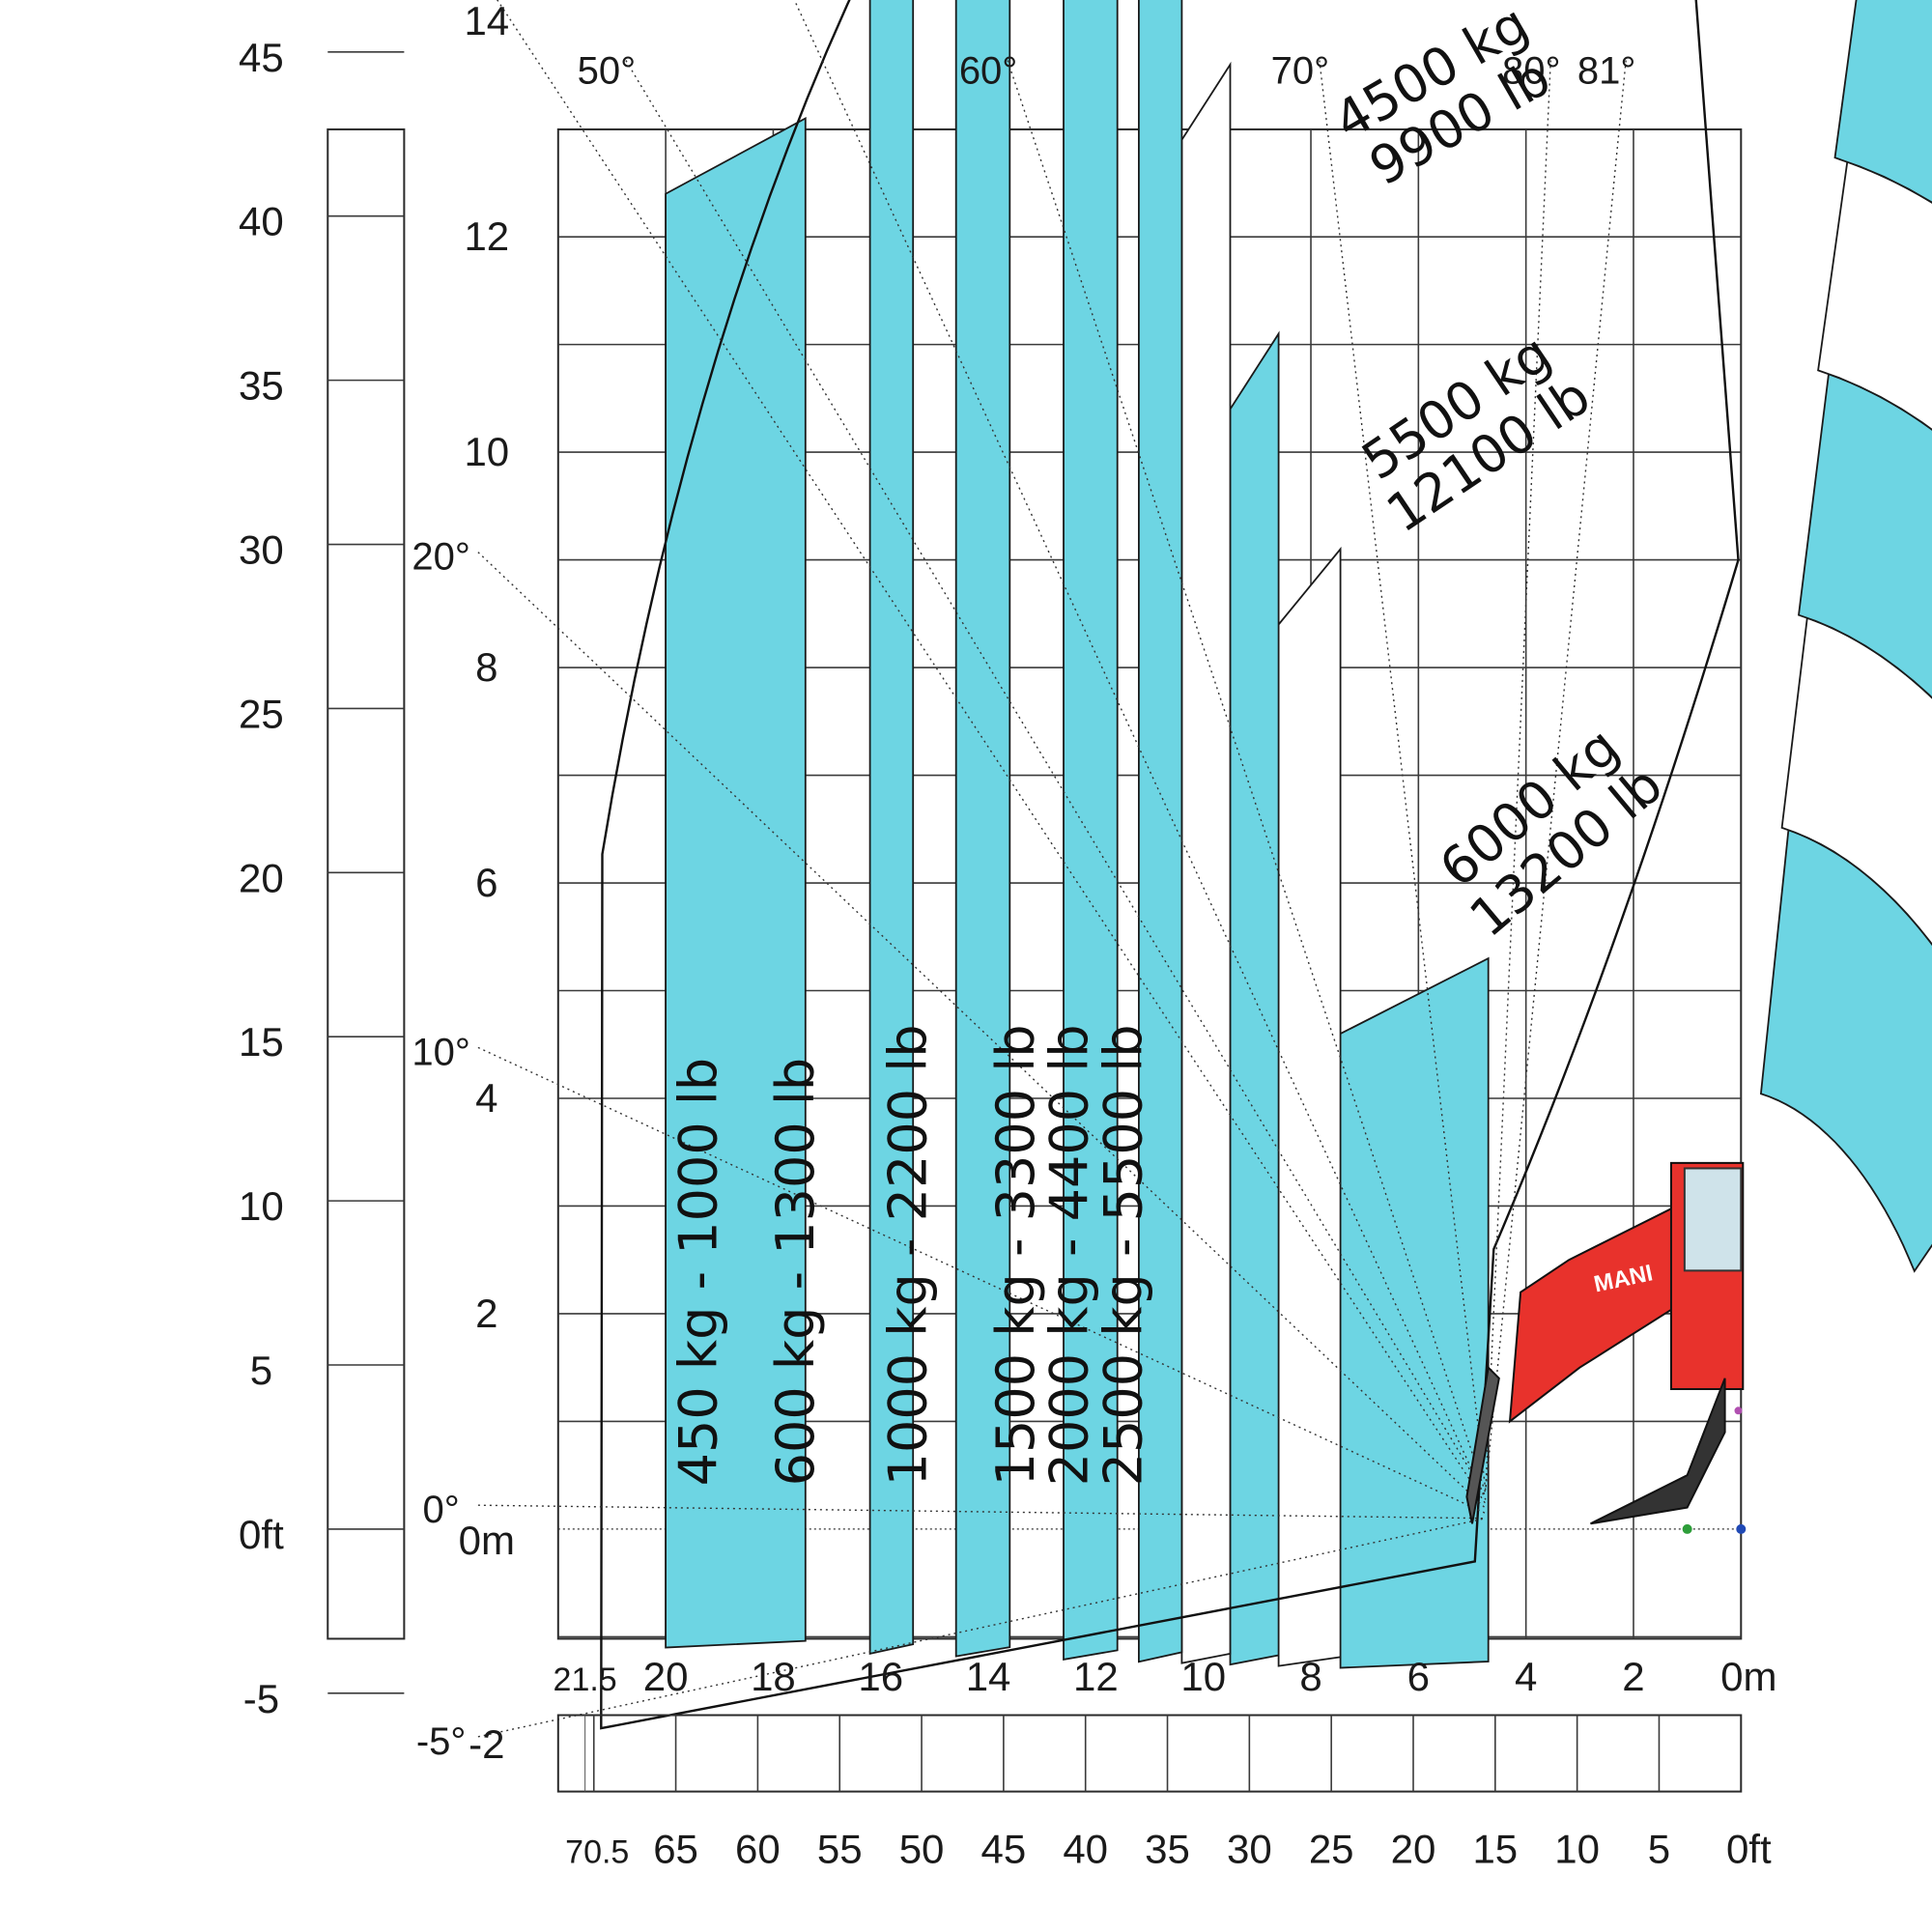  I want to click on x-tick-label-m: 12, so click(1096, 1676).